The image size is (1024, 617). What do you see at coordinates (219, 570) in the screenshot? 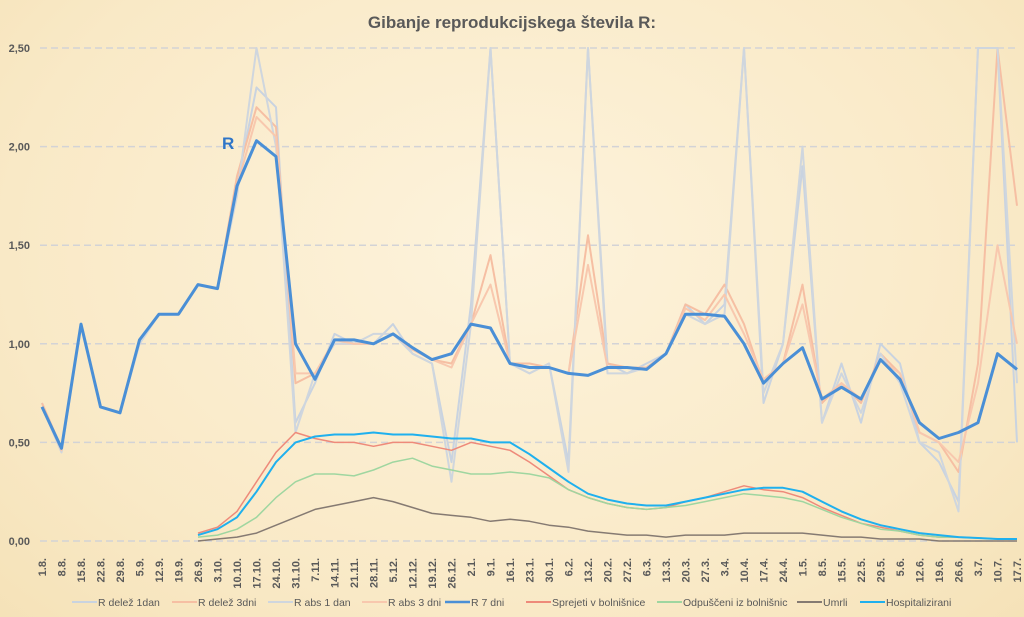
I see `x-tick-label: 3.10.` at bounding box center [219, 570].